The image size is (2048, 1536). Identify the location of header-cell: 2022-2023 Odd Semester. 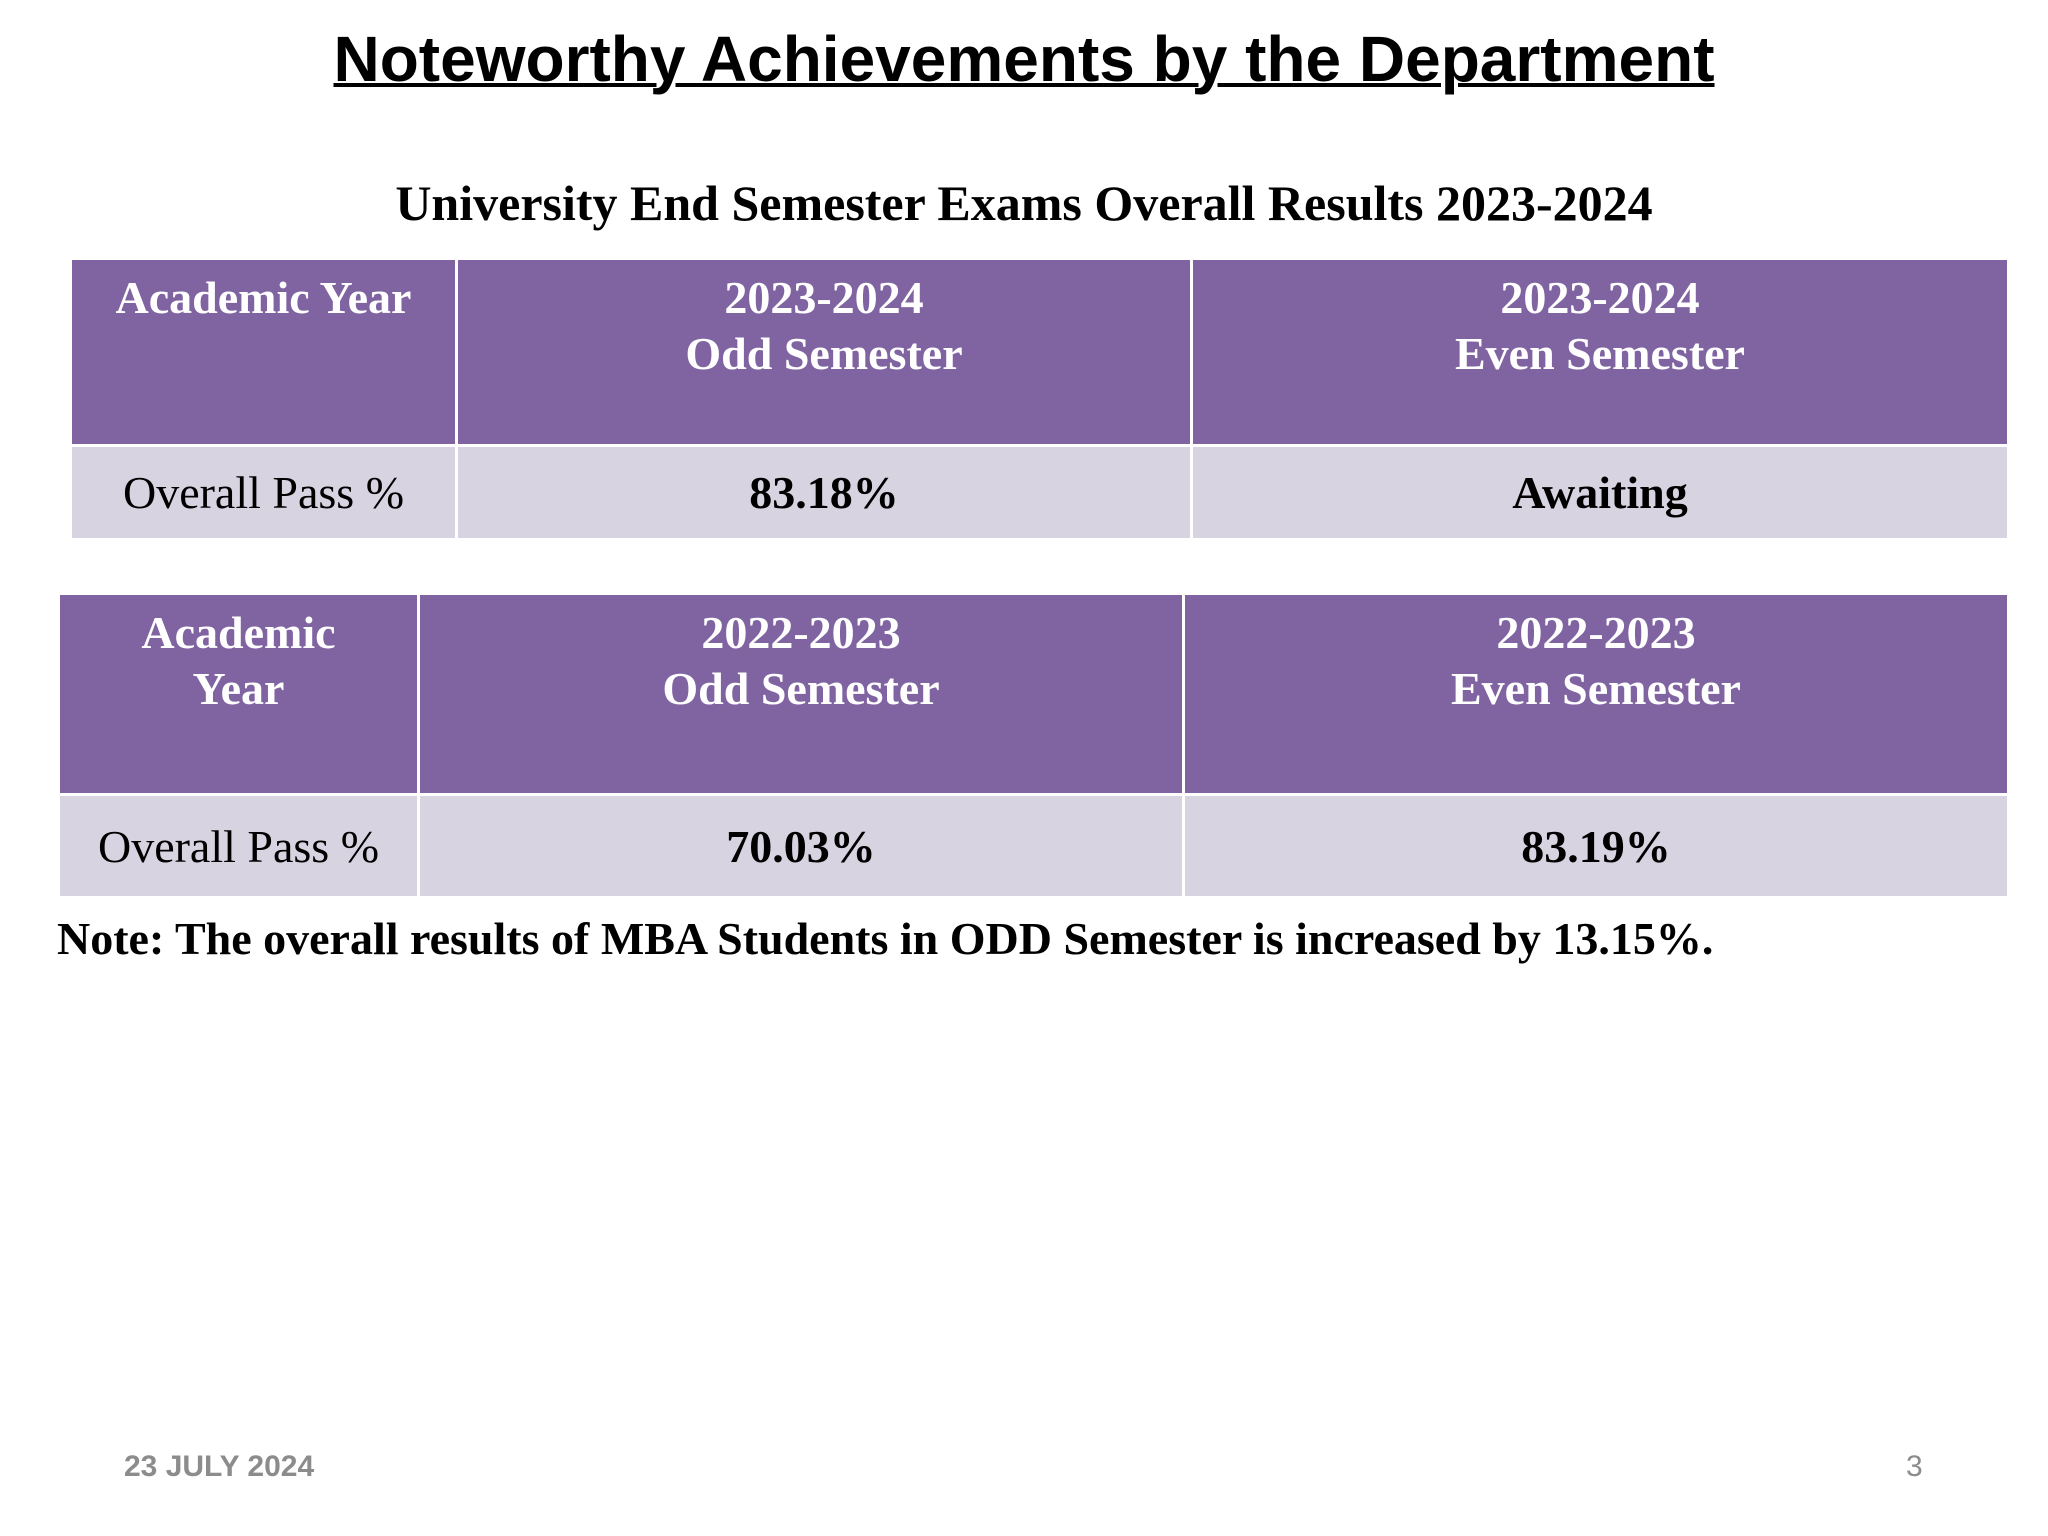
(801, 694).